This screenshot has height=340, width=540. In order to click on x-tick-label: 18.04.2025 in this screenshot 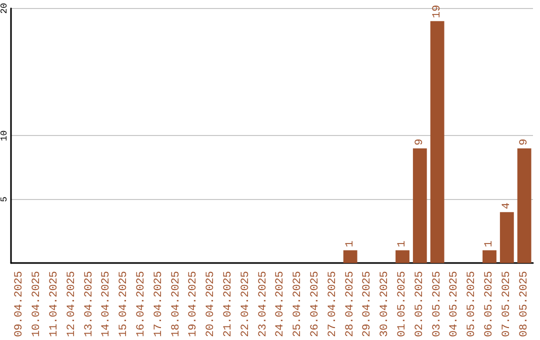, I will do `click(176, 304)`.